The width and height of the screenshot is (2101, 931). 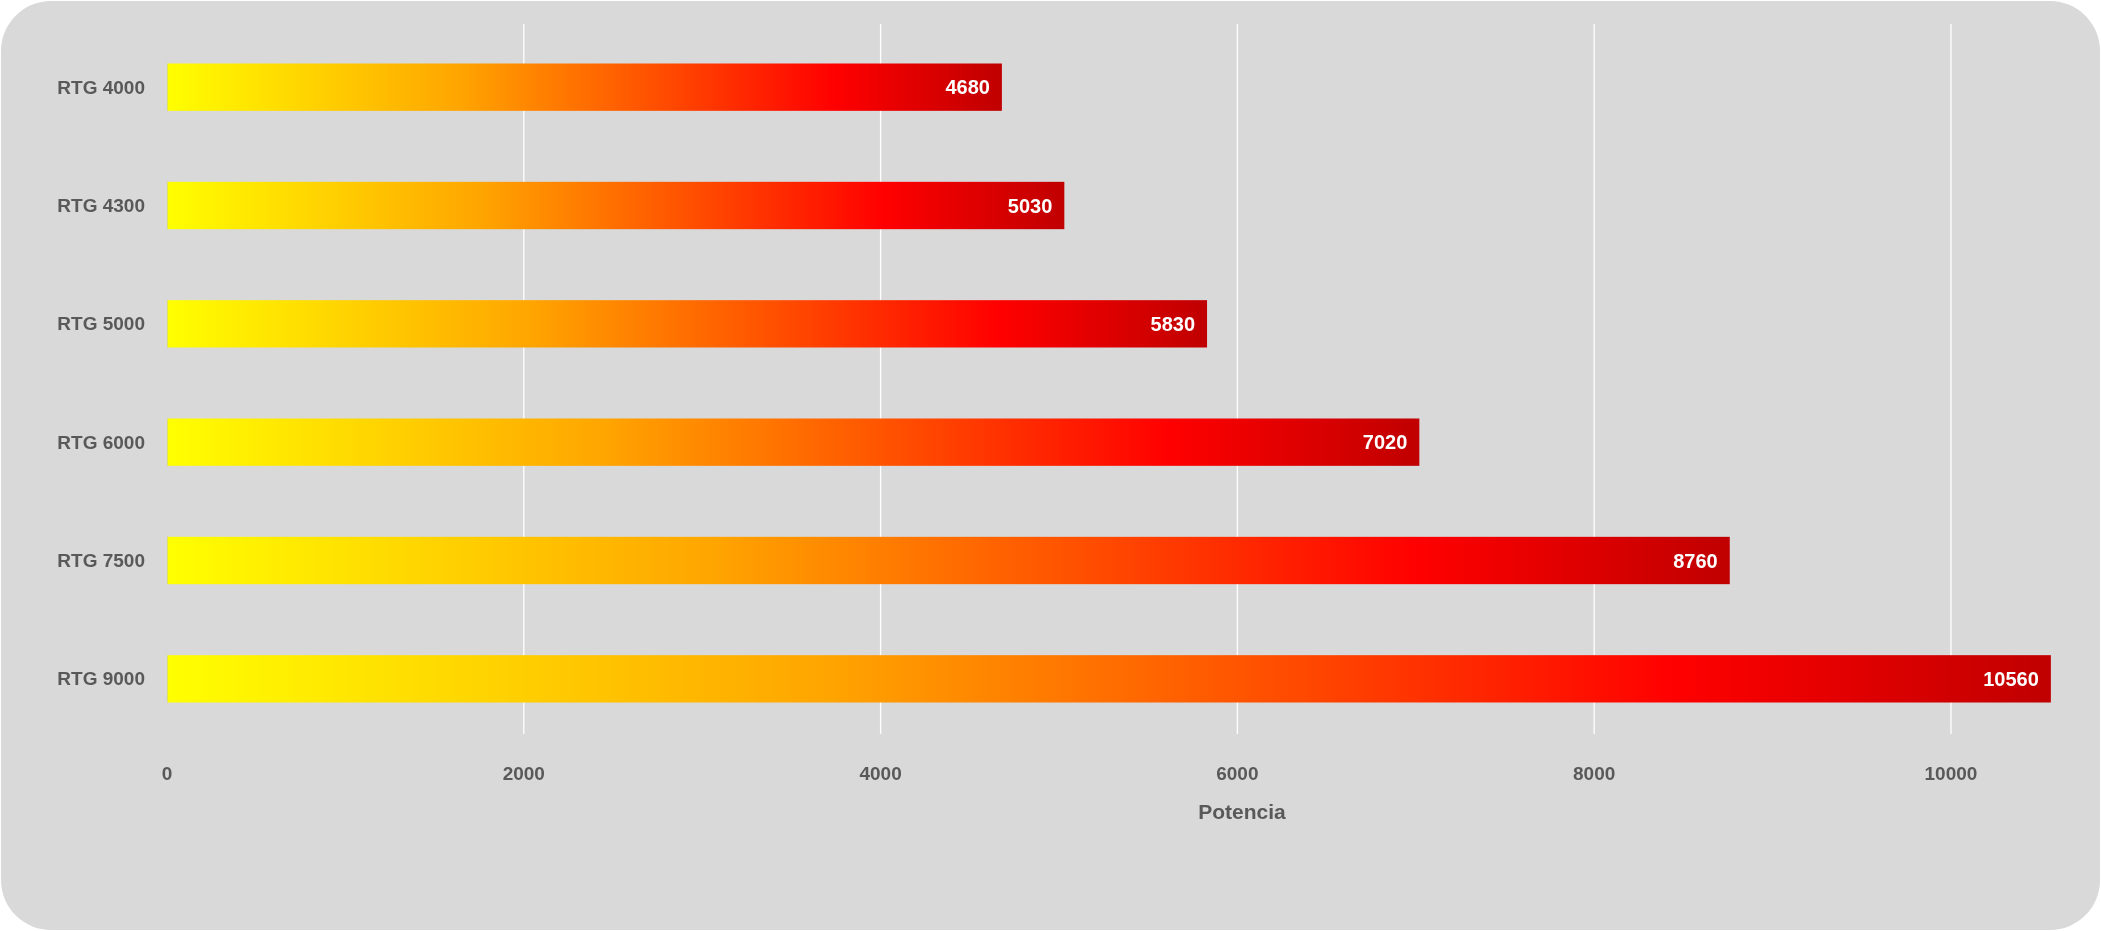 I want to click on data-label: 5030, so click(x=1030, y=205).